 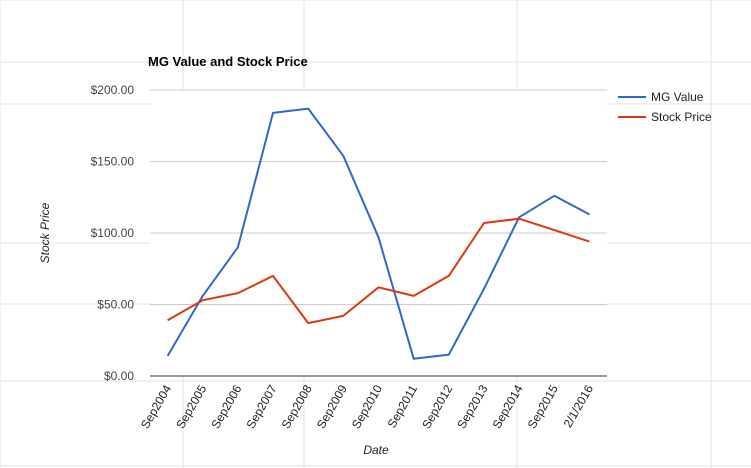 What do you see at coordinates (113, 90) in the screenshot?
I see `y-tick-label: $200.00` at bounding box center [113, 90].